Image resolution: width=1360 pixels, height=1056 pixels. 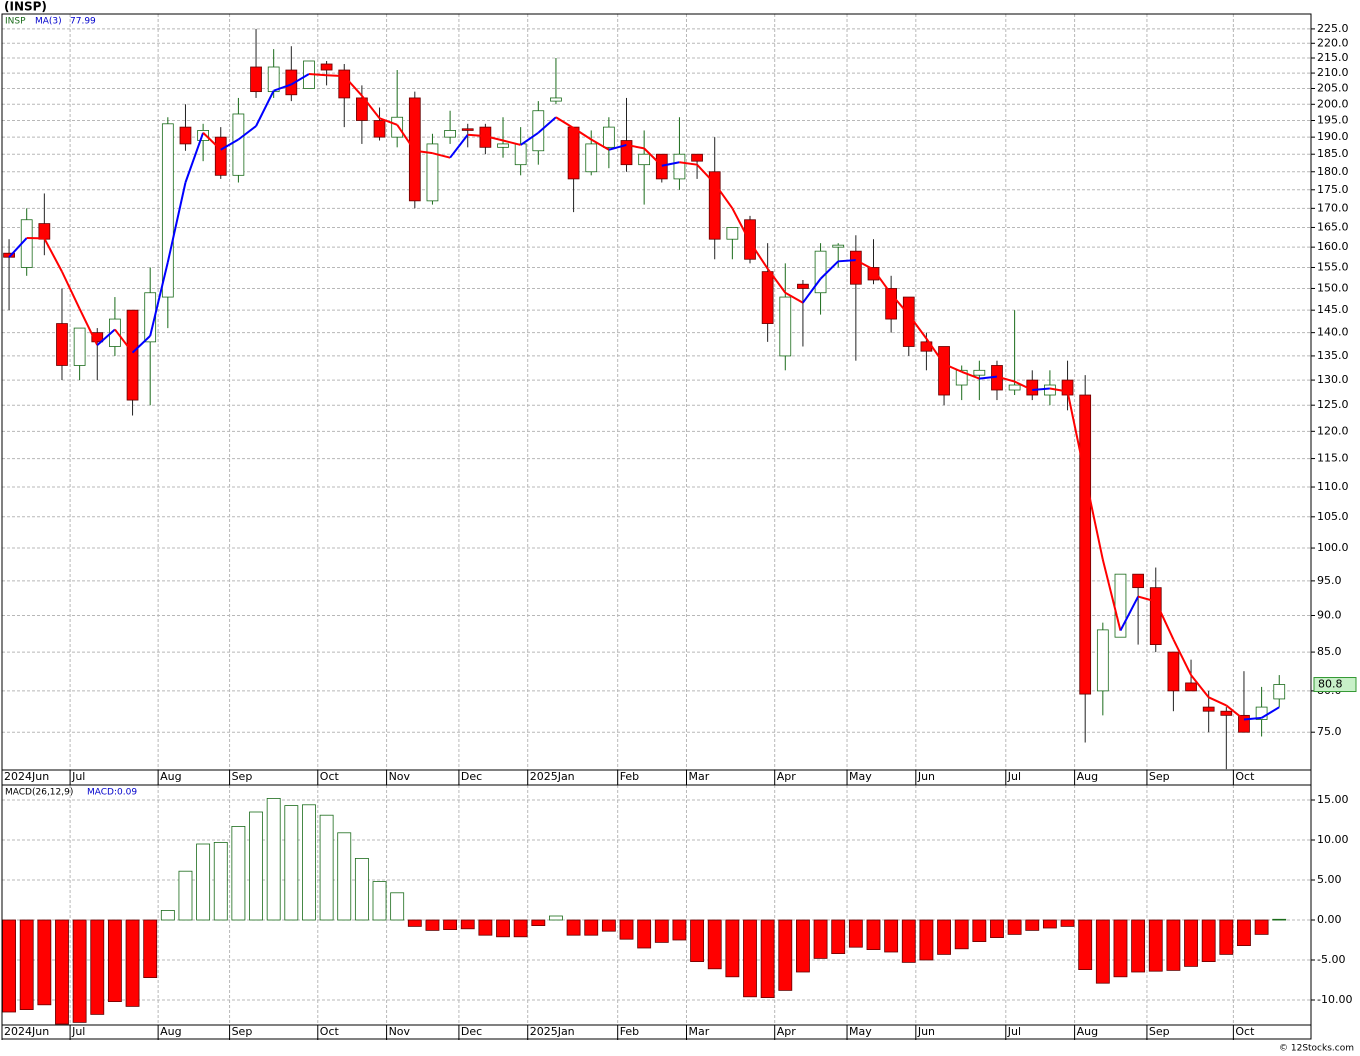 I want to click on x-tick-label: Nov, so click(x=400, y=1031).